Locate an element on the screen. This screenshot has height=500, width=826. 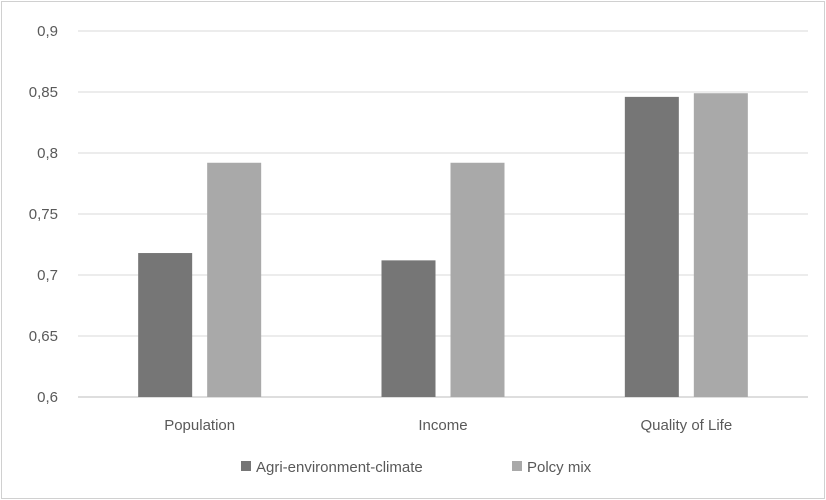
y-tick-label: 0,8 is located at coordinates (47, 153).